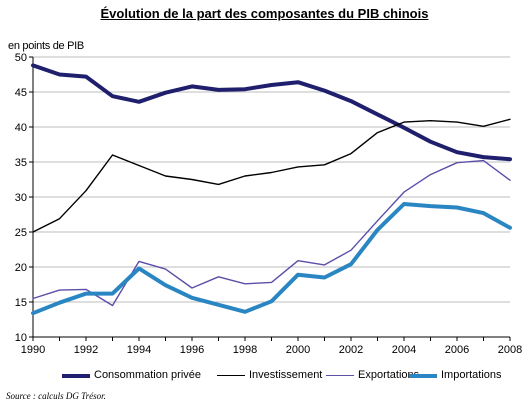 The height and width of the screenshot is (408, 529). What do you see at coordinates (389, 375) in the screenshot?
I see `legend-label-exportations: Exportations` at bounding box center [389, 375].